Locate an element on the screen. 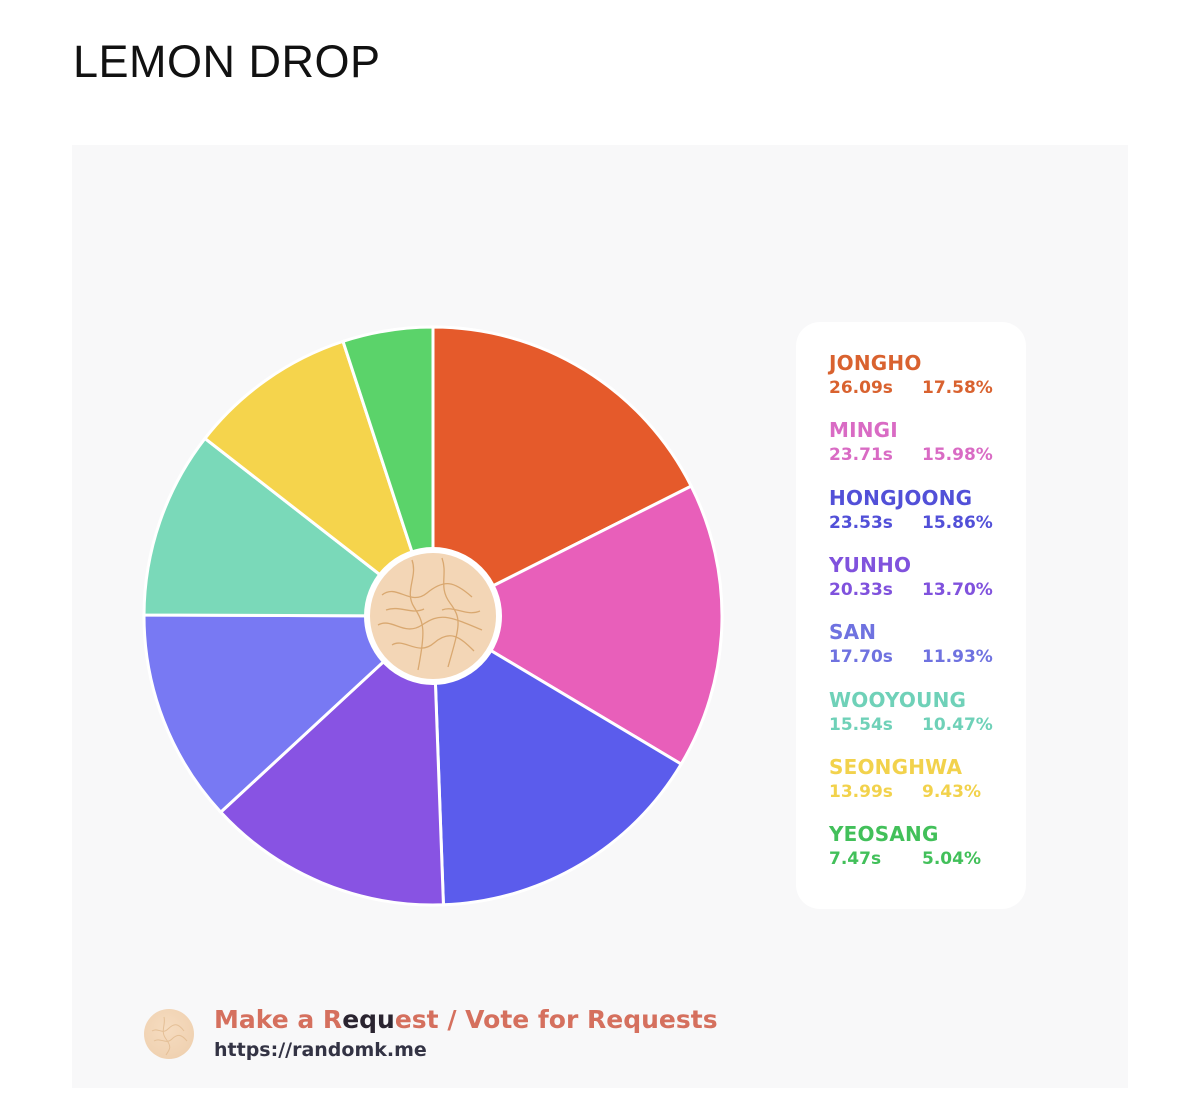 This screenshot has height=1118, width=1200. legend-name: SAN is located at coordinates (853, 632).